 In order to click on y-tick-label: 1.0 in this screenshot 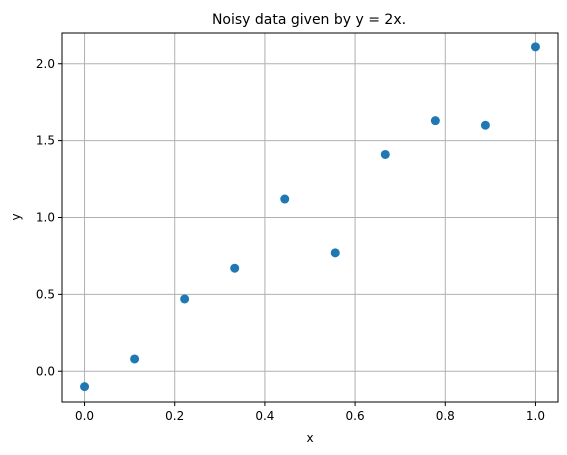, I will do `click(45, 218)`.